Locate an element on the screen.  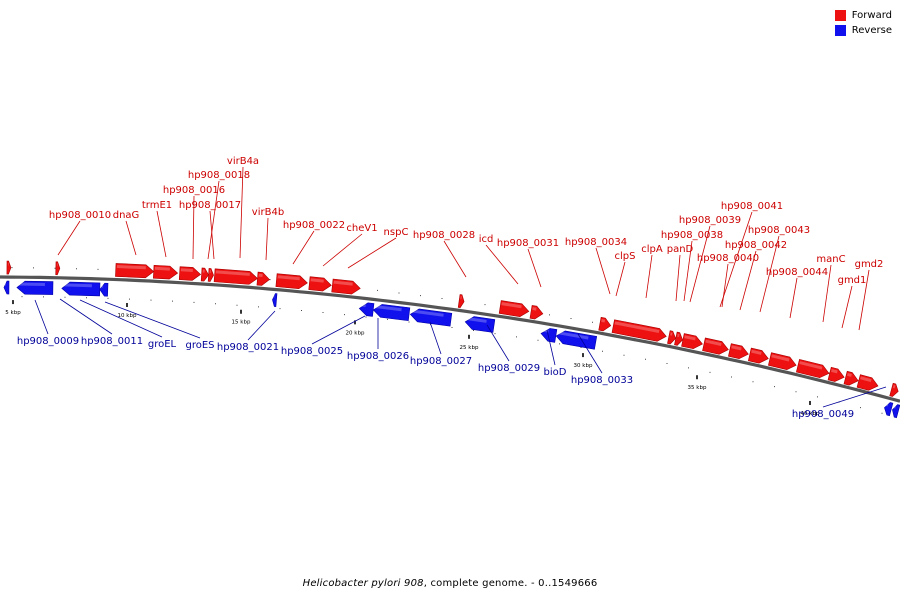
reverse-gene-label: hp908_0021 is located at coordinates (248, 347).